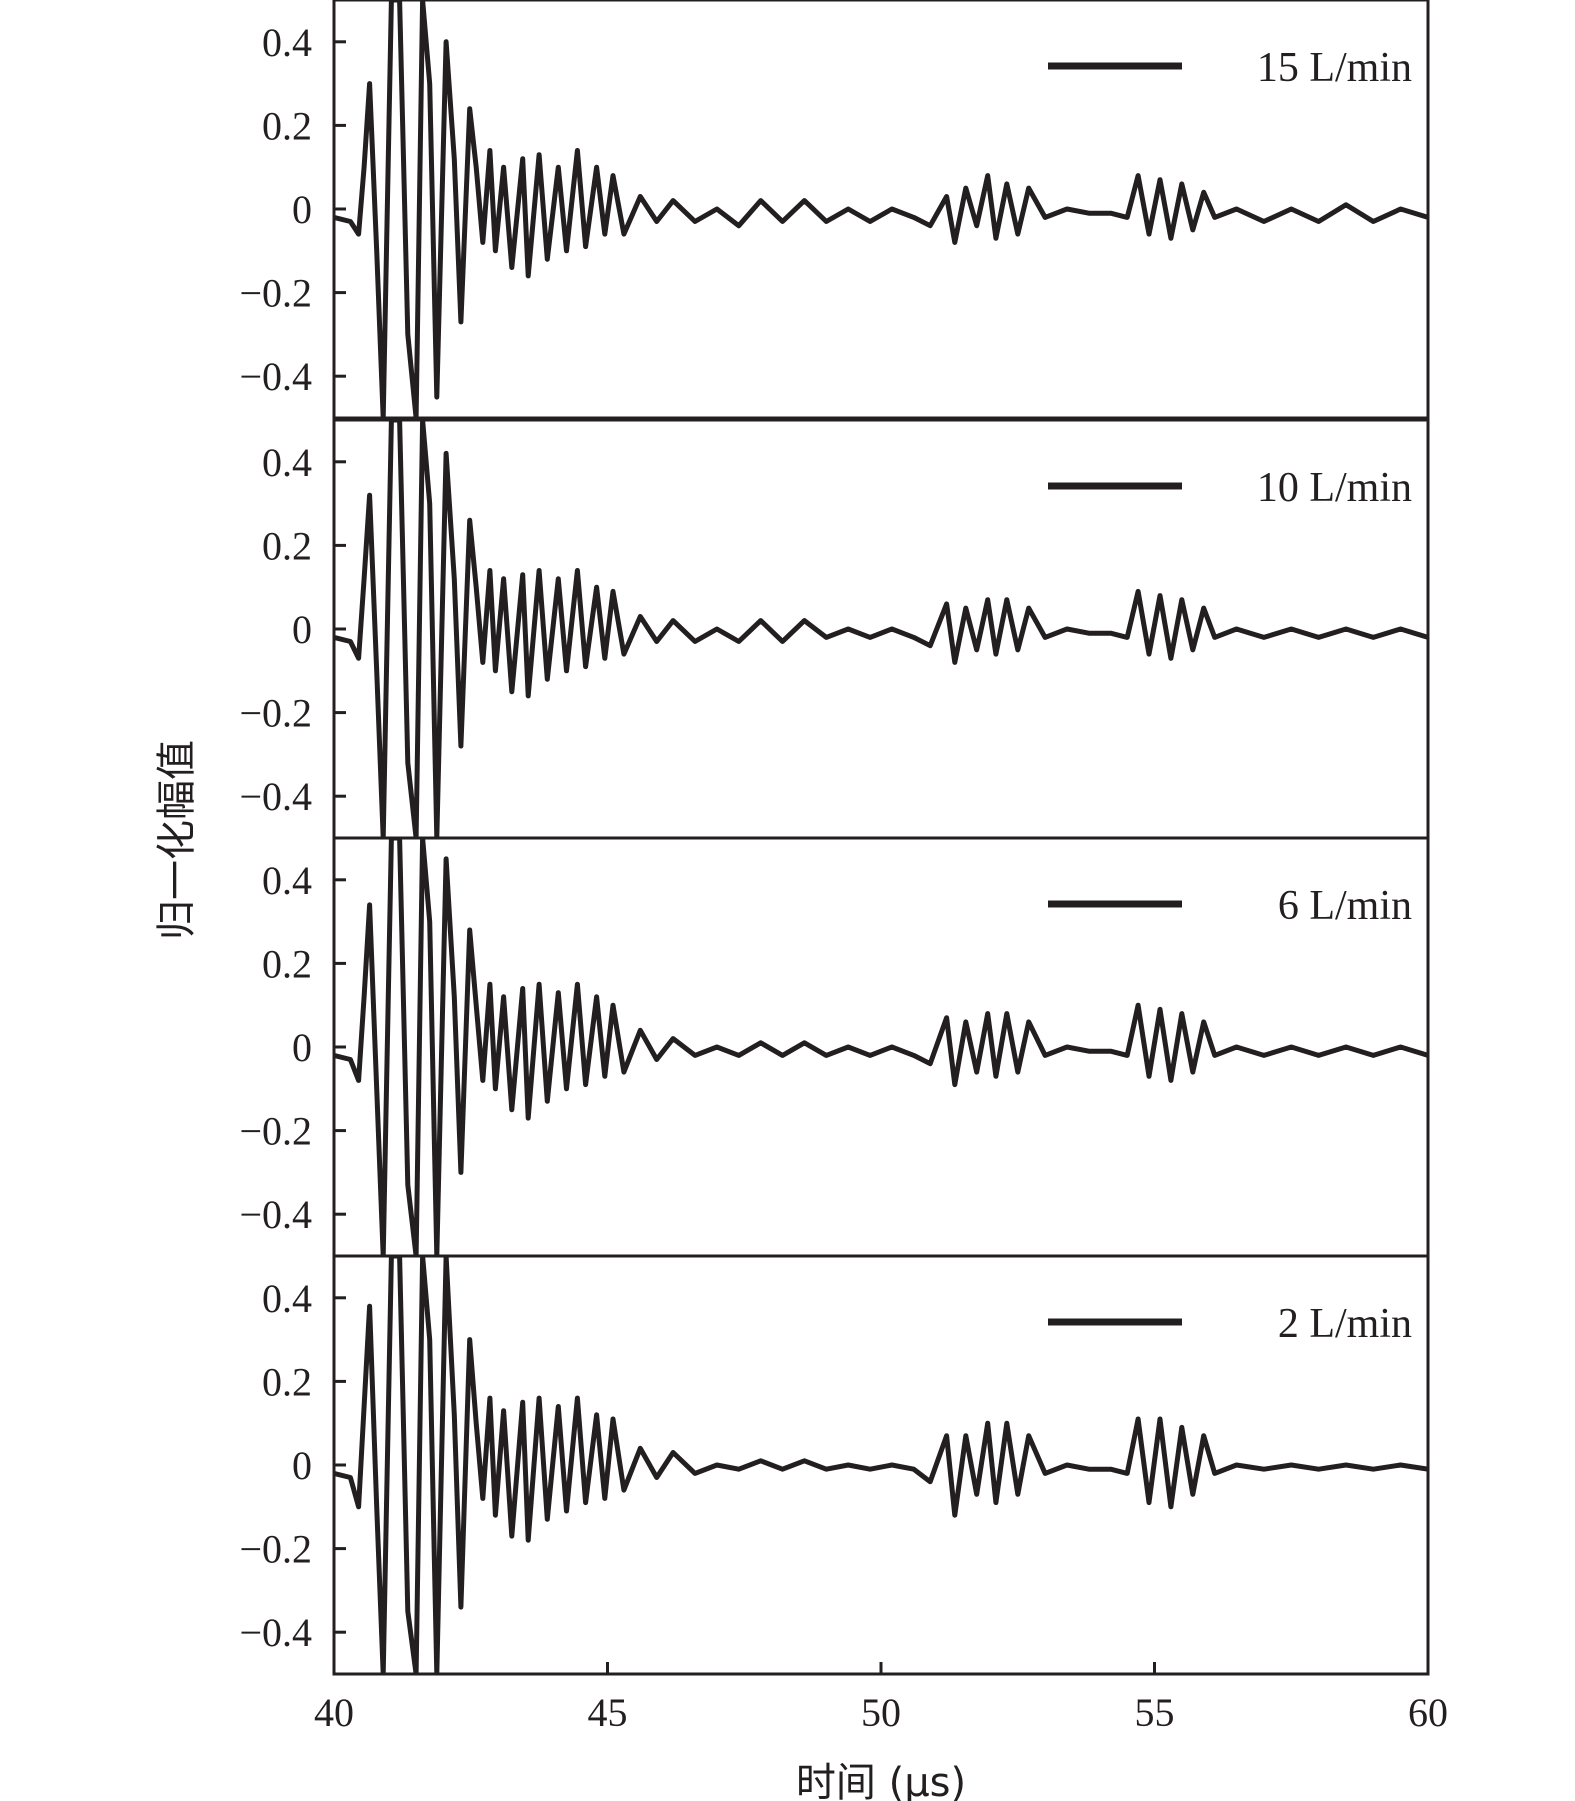  Describe the element at coordinates (334, 1712) in the screenshot. I see `x-tick-label: 40` at that location.